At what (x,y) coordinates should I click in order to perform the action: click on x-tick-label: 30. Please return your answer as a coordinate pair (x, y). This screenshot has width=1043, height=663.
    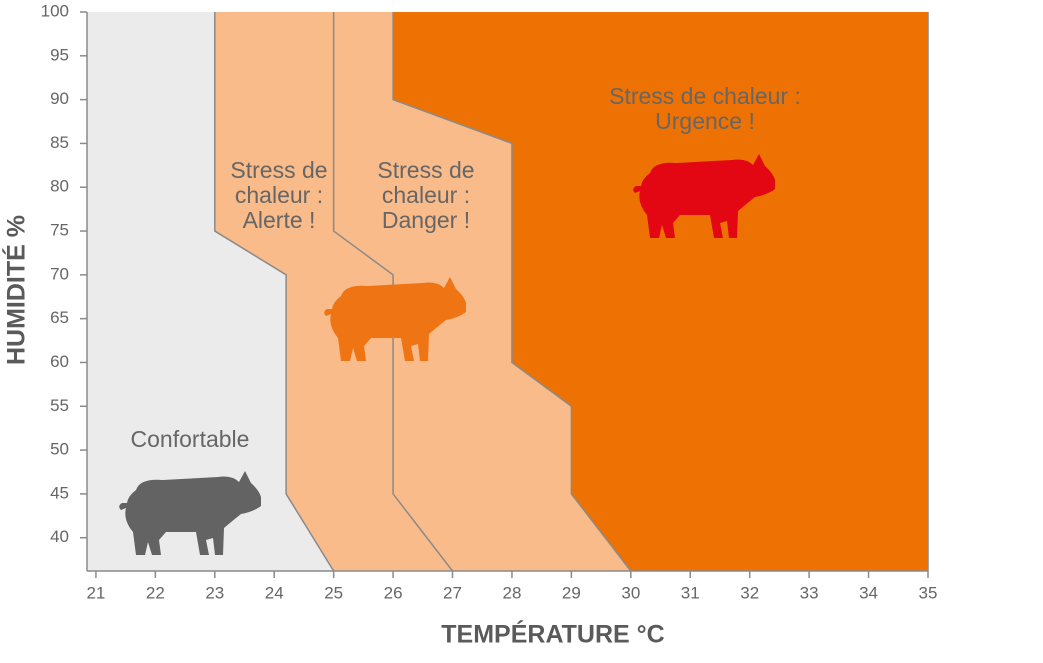
    Looking at the image, I should click on (630, 592).